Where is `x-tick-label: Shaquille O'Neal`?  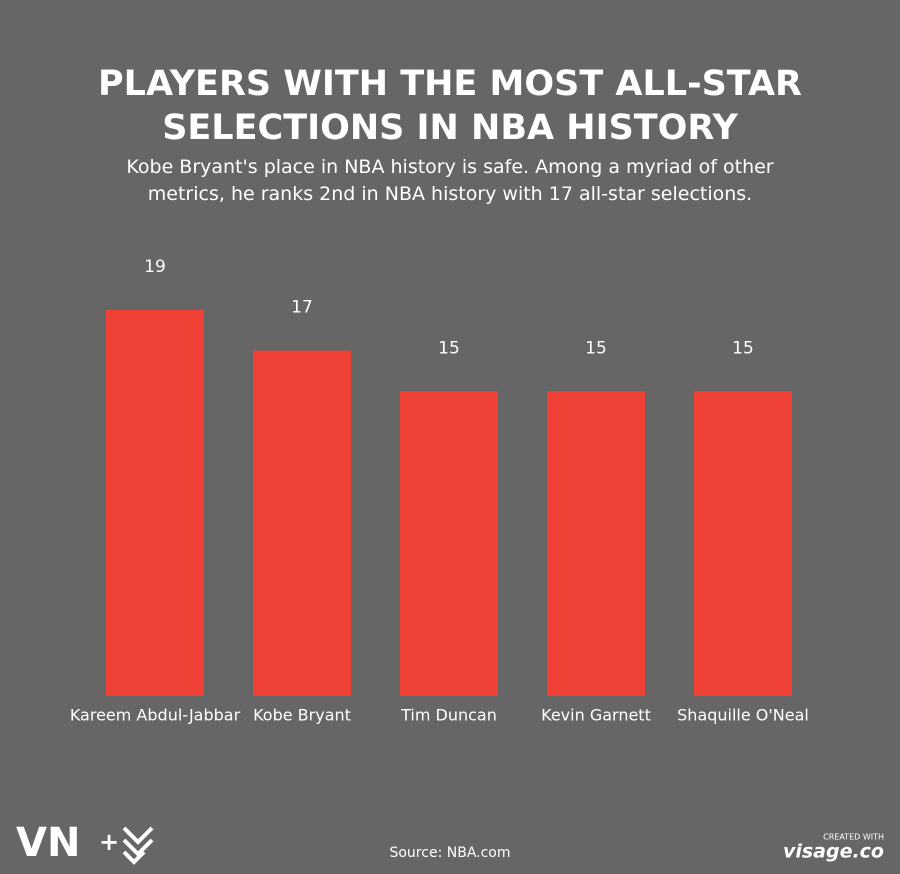 x-tick-label: Shaquille O'Neal is located at coordinates (743, 715).